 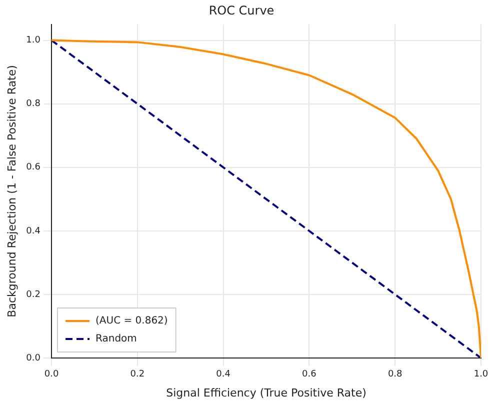 What do you see at coordinates (309, 375) in the screenshot?
I see `x-tick-label: 0.6` at bounding box center [309, 375].